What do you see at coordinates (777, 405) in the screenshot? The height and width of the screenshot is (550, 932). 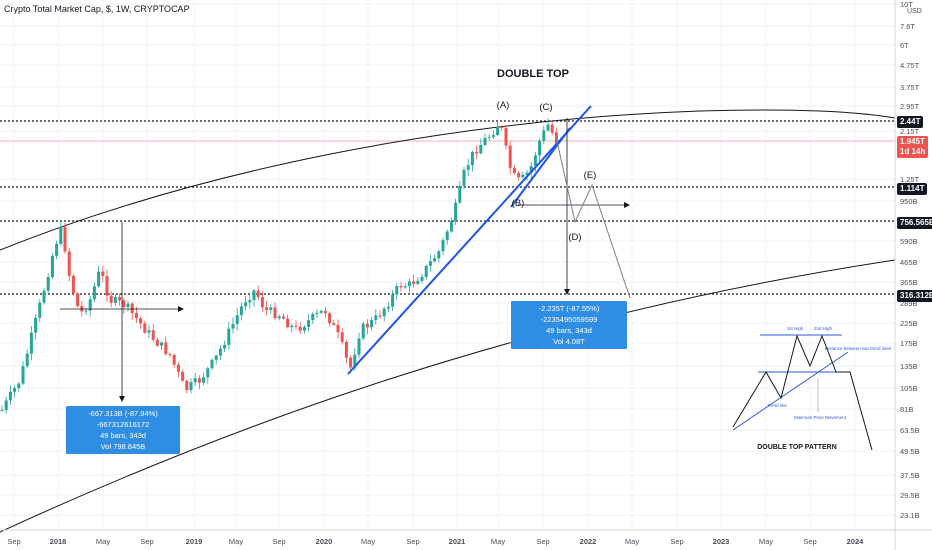 I see `inset-label: Trend line` at bounding box center [777, 405].